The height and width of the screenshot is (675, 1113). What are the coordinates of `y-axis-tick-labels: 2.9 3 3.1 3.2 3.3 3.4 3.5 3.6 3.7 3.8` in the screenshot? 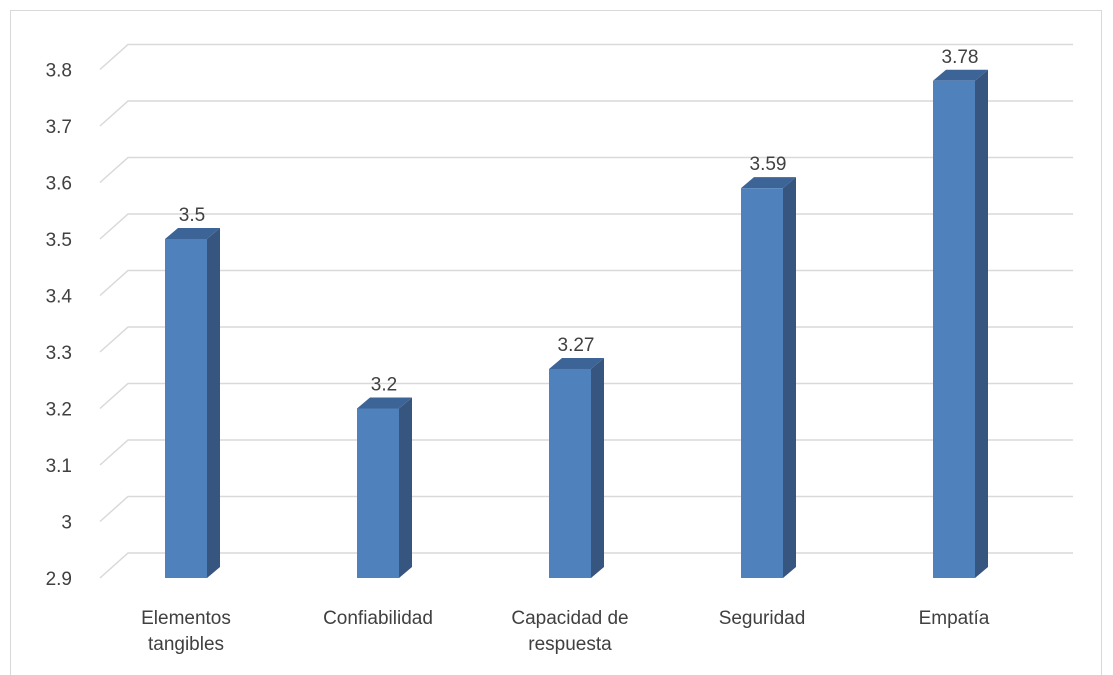 It's located at (59, 326).